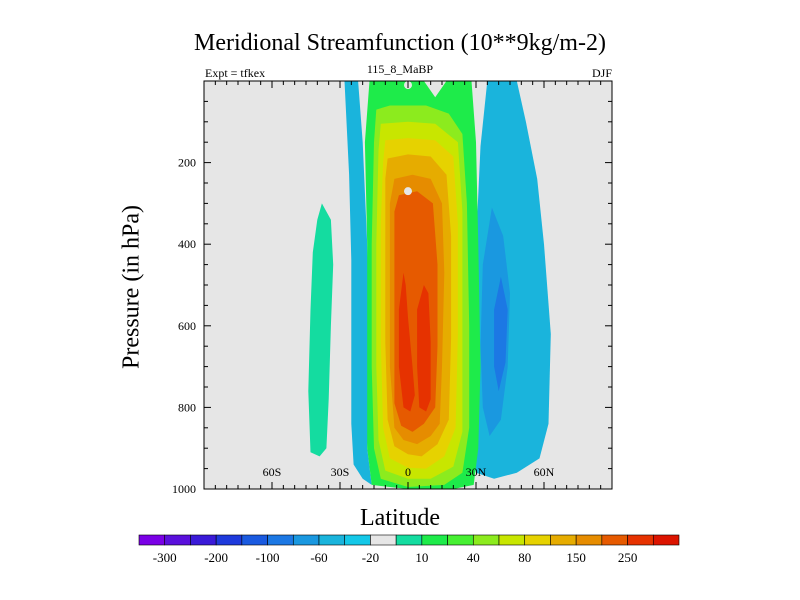  I want to click on y-tick-label: 1000, so click(184, 489).